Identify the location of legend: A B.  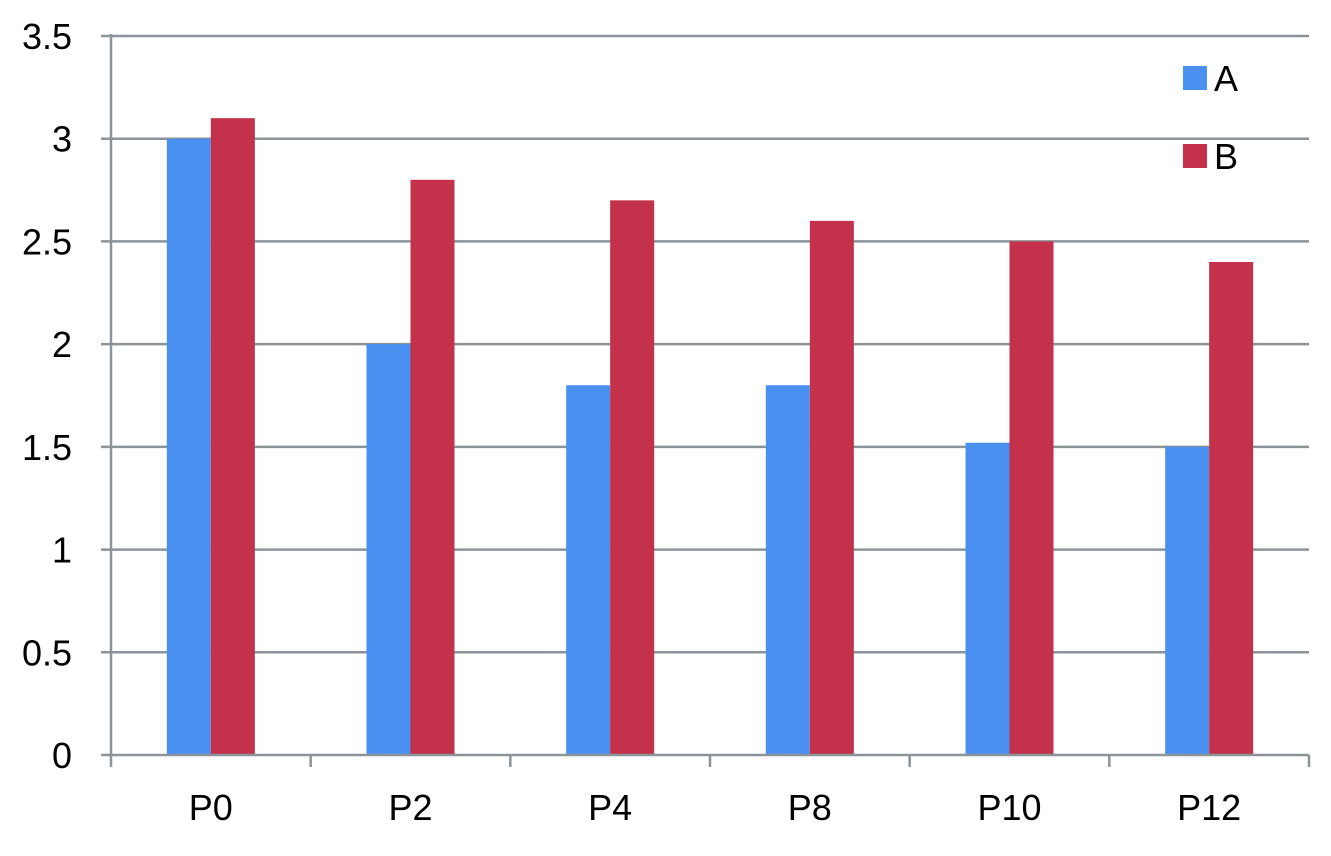
(1210, 117).